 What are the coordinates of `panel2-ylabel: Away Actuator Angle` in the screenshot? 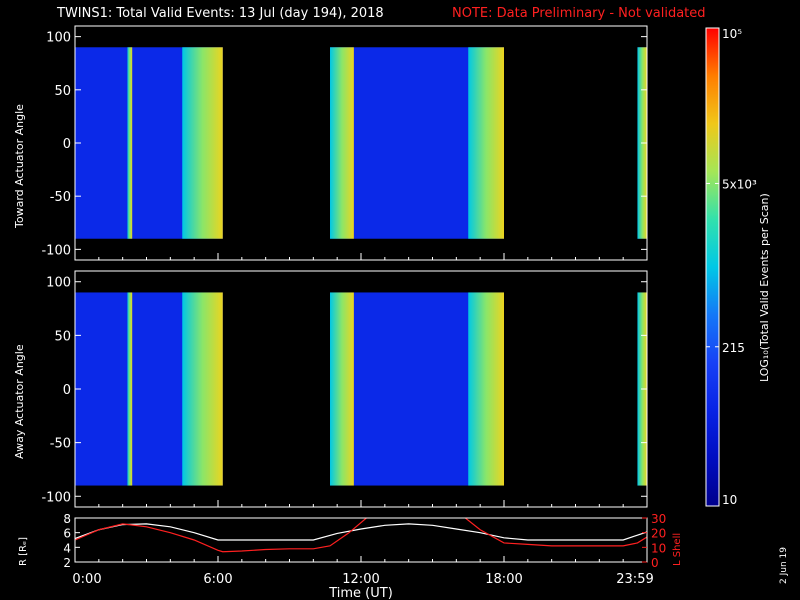 It's located at (19, 401).